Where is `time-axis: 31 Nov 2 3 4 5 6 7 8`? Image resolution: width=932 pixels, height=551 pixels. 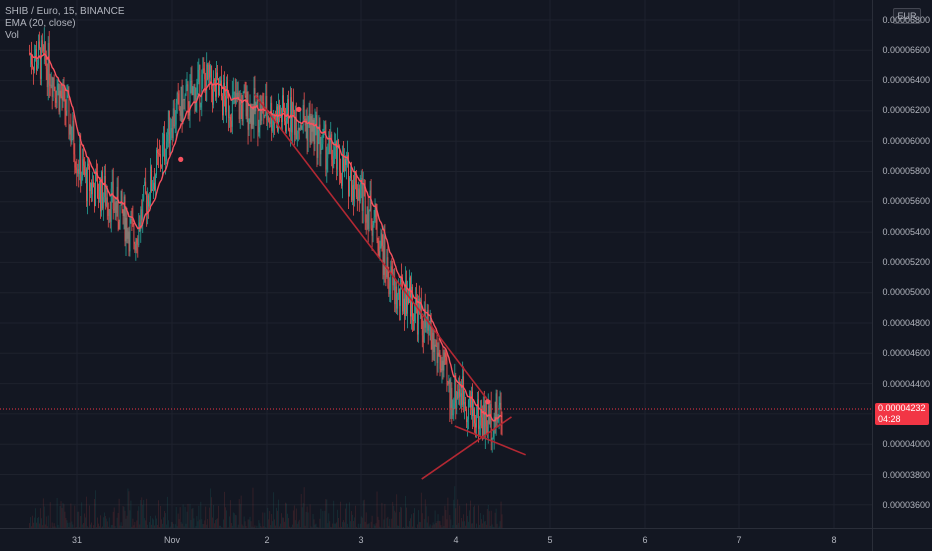
time-axis: 31 Nov 2 3 4 5 6 7 8 is located at coordinates (436, 539).